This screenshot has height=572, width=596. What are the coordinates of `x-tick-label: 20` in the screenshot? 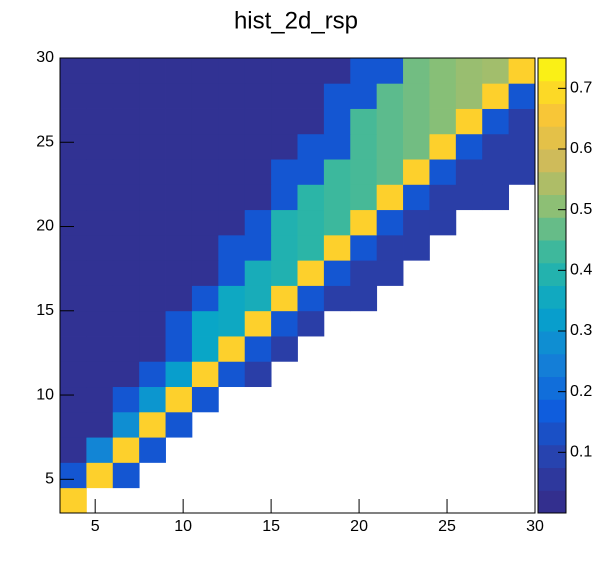 It's located at (359, 526).